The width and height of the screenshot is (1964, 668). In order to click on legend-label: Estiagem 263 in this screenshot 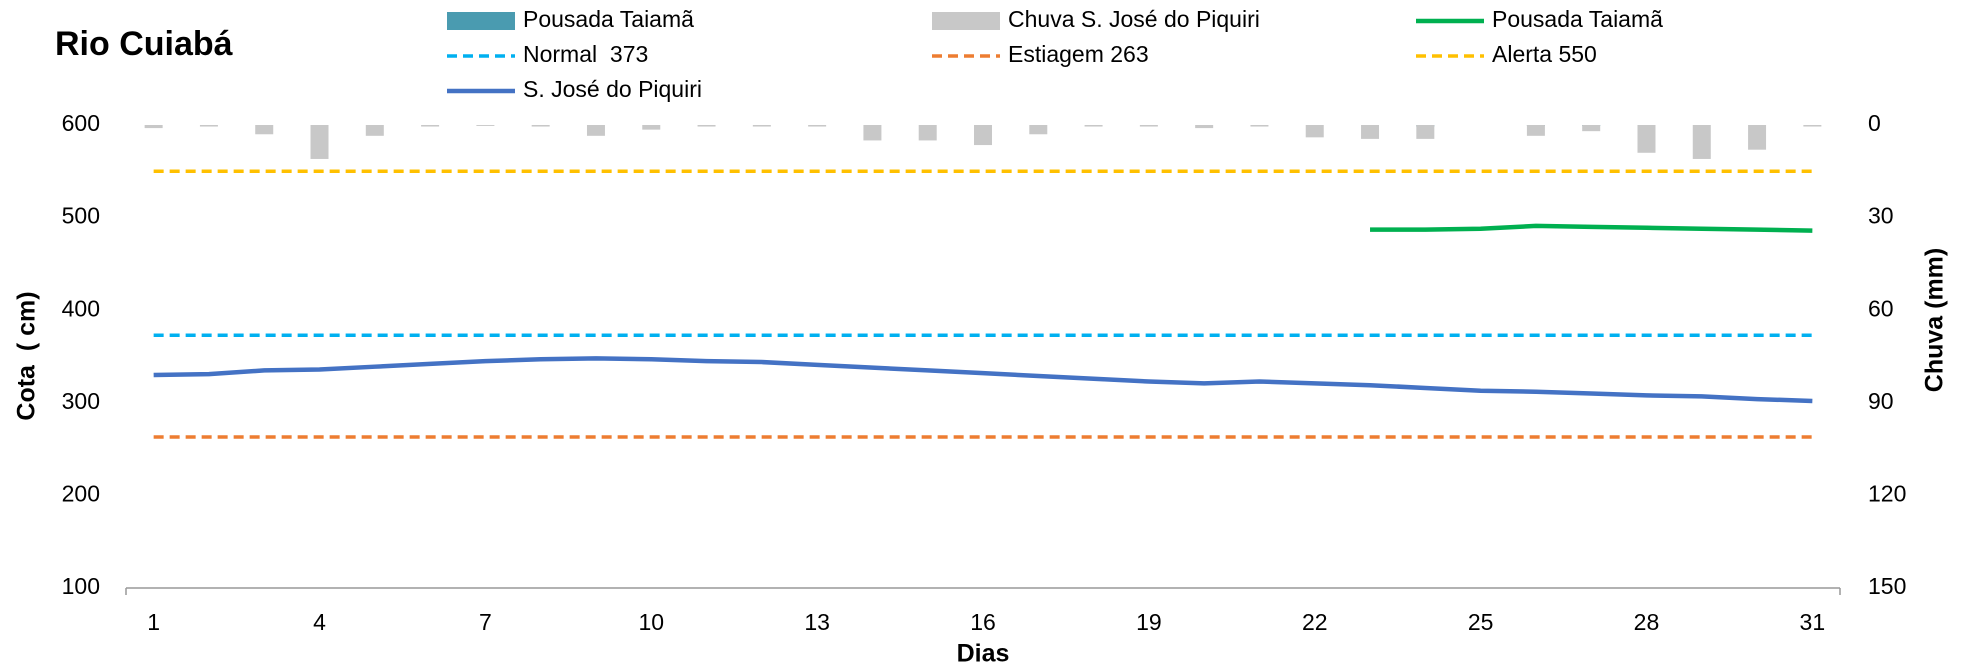, I will do `click(1078, 54)`.